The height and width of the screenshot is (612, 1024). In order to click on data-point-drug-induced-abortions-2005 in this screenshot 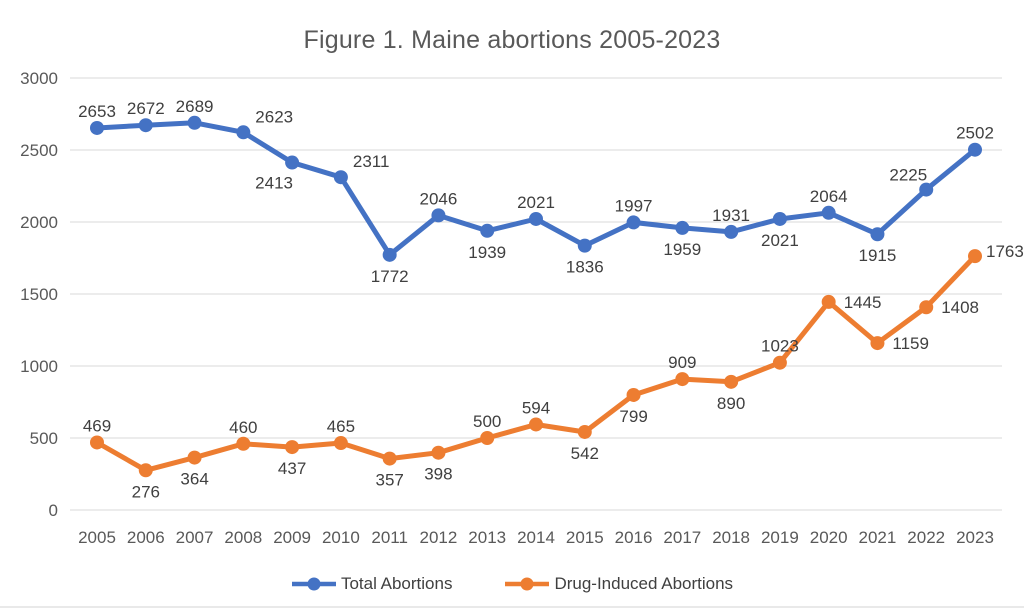, I will do `click(97, 442)`.